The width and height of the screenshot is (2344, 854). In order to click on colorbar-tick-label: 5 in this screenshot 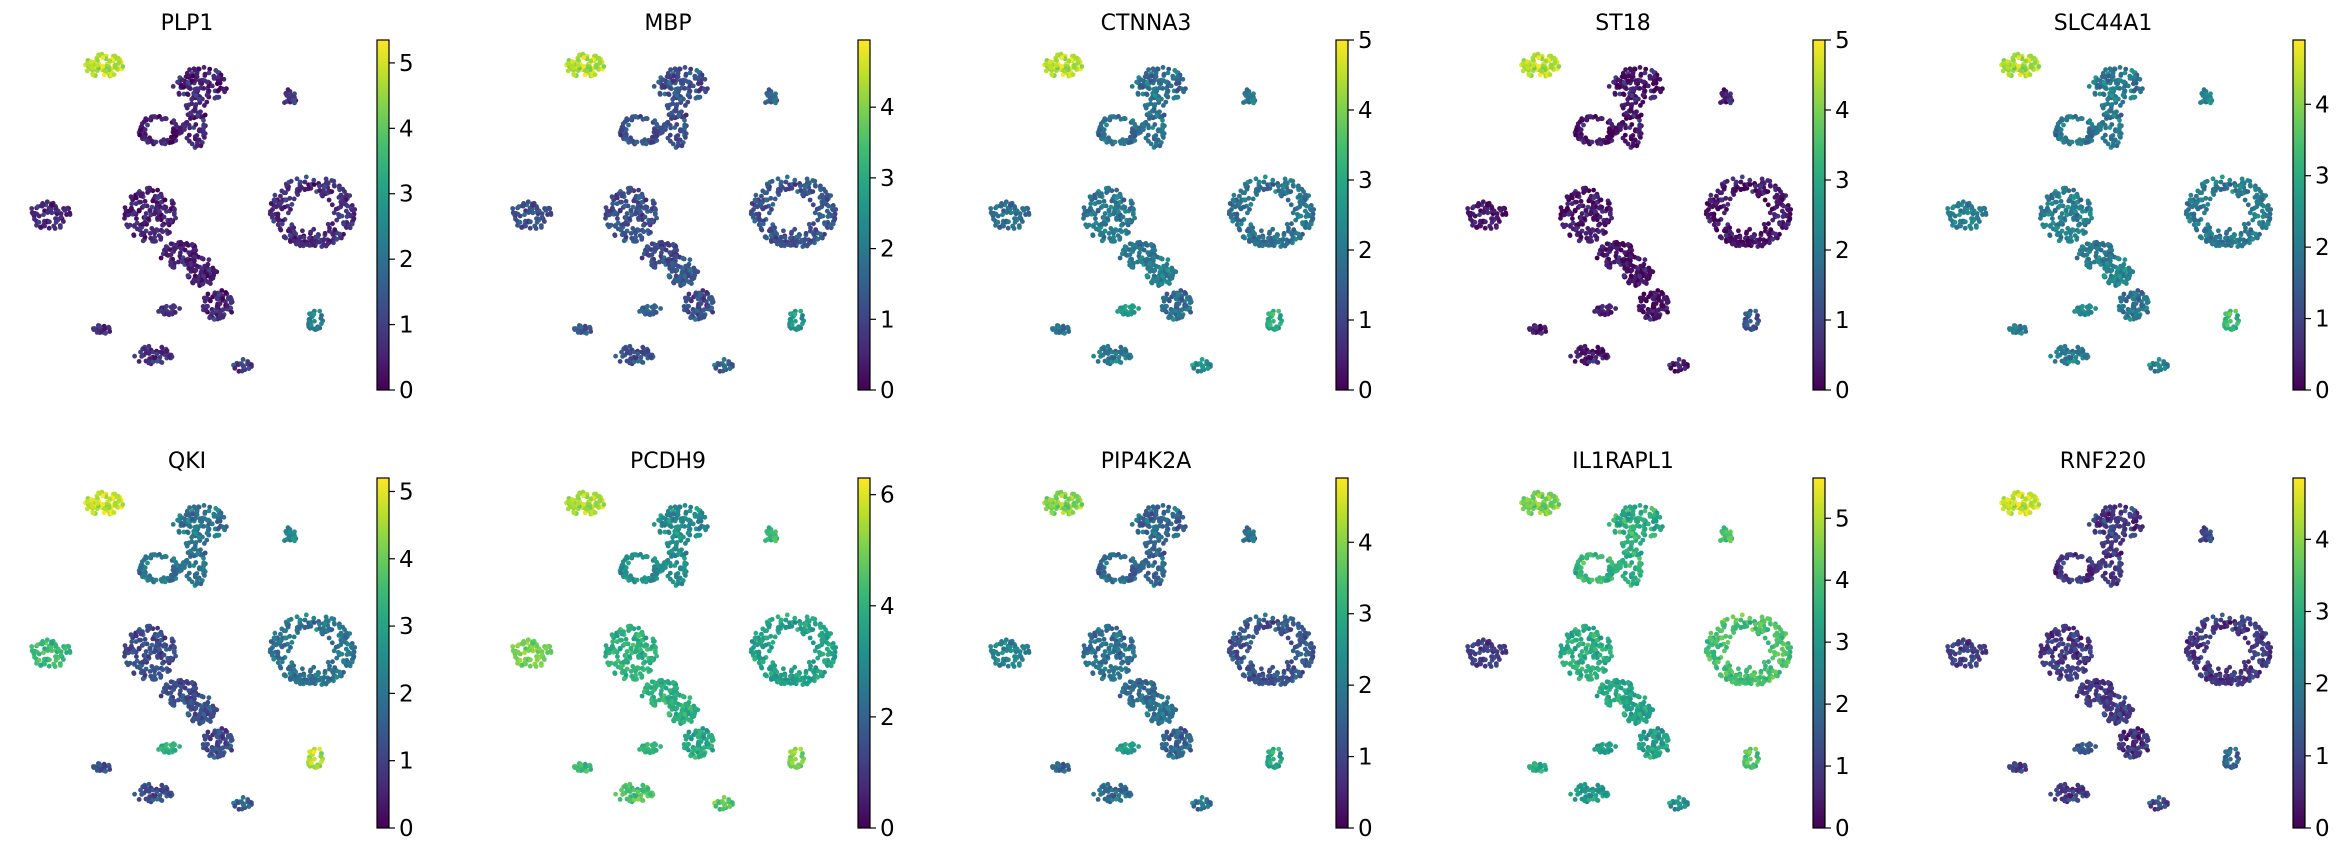, I will do `click(1365, 41)`.